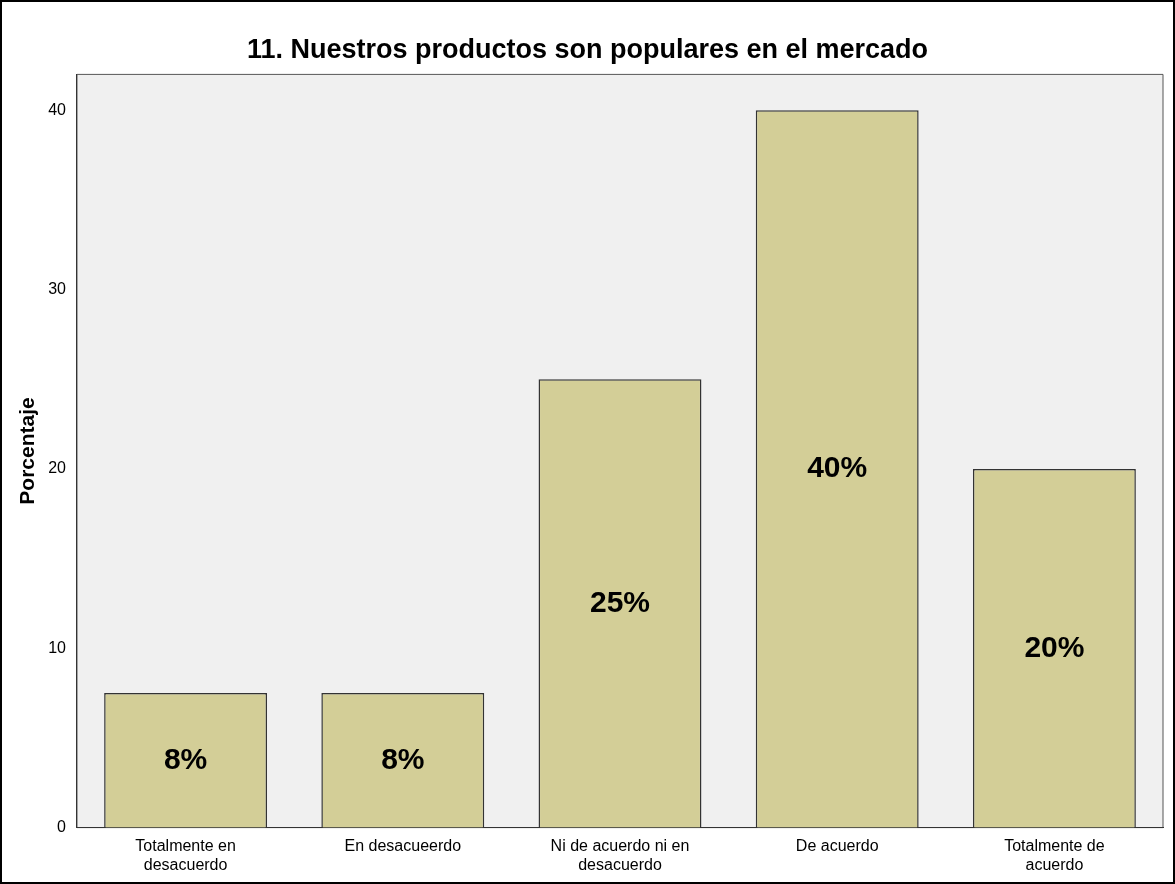 Image resolution: width=1175 pixels, height=884 pixels. Describe the element at coordinates (185, 854) in the screenshot. I see `x-tick-label: Totalmente en desacuerdo` at that location.